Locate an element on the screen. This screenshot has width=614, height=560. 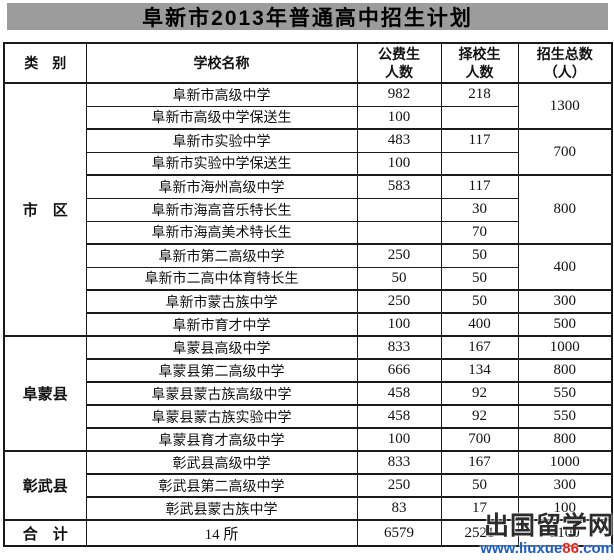
total-count-cell: 1300 is located at coordinates (565, 106).